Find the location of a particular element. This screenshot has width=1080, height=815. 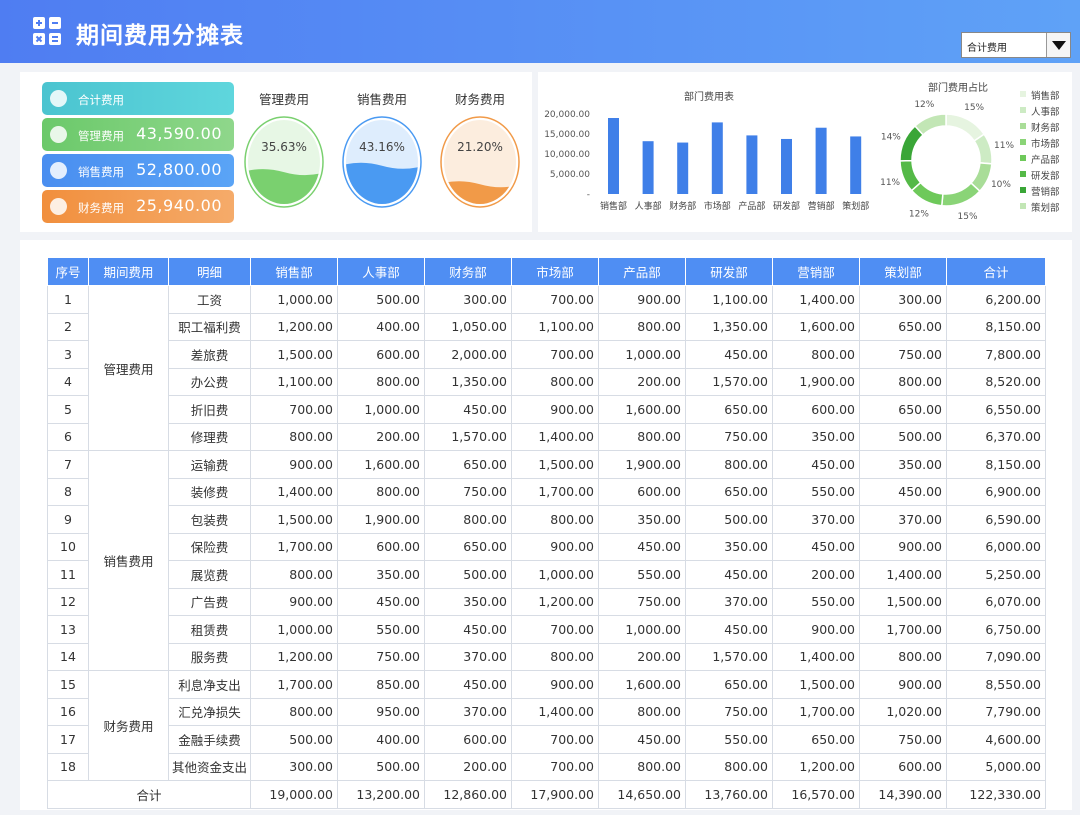

kpi-value: 25,940.00 is located at coordinates (179, 205).